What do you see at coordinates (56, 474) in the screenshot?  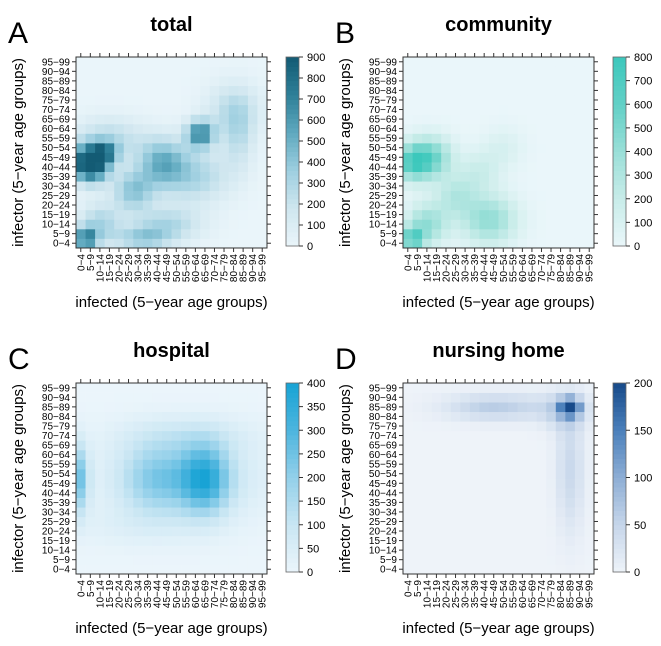 I see `y-tick-label: 50−54` at bounding box center [56, 474].